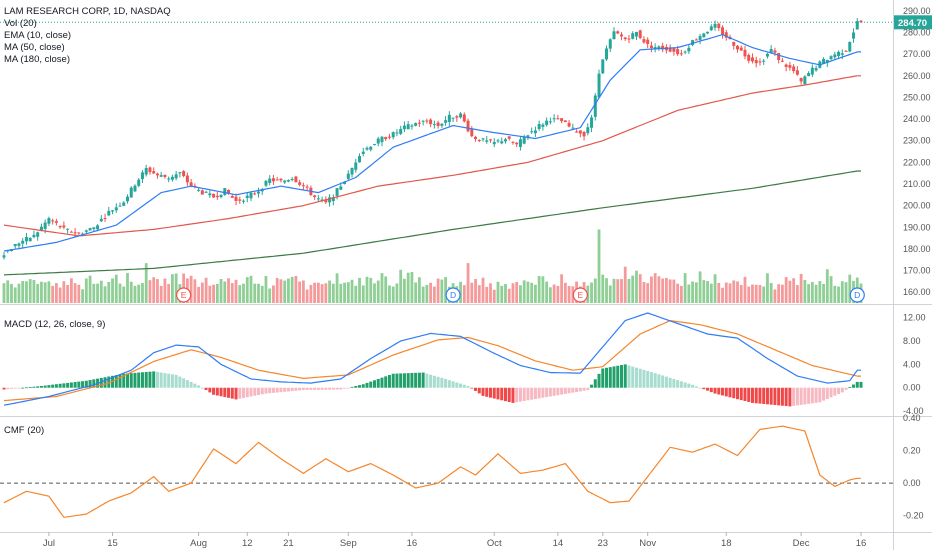  What do you see at coordinates (912, 483) in the screenshot?
I see `cmf-tick-label: 0.00` at bounding box center [912, 483].